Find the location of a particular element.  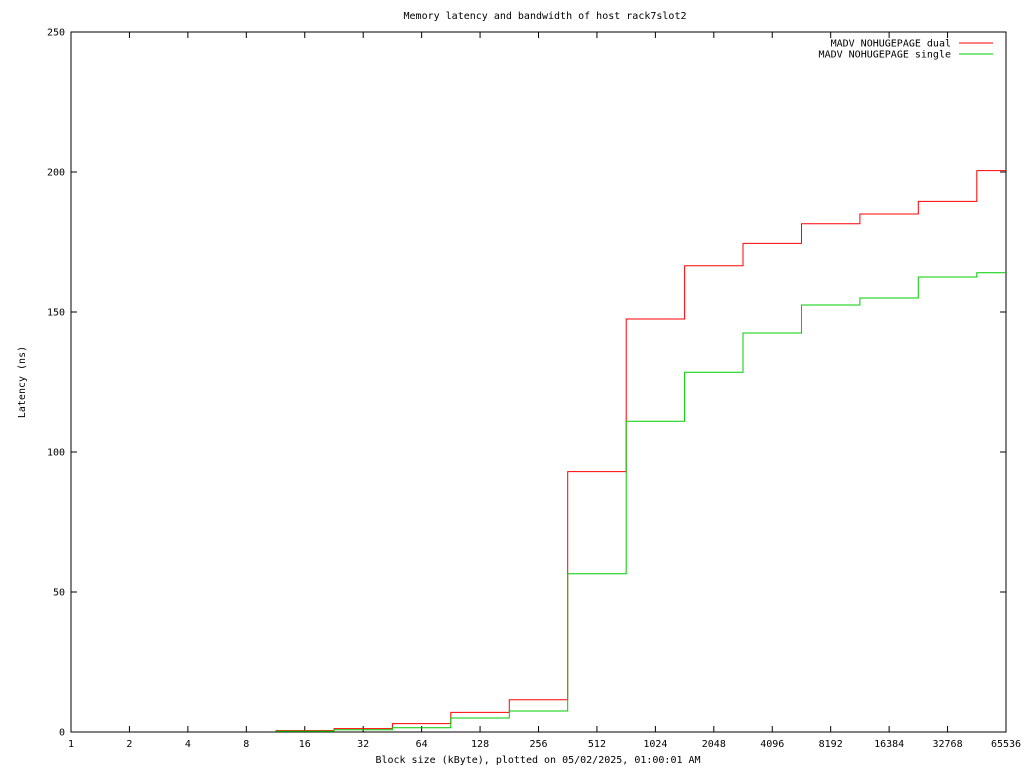

x-tick-label: 64 is located at coordinates (422, 744).